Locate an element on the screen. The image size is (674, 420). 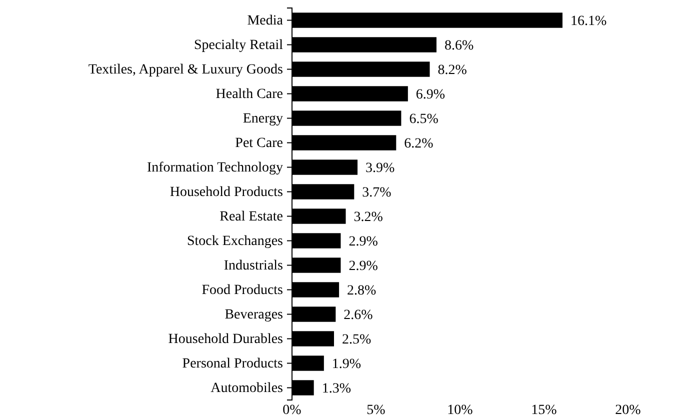
x-tick-label: 15% is located at coordinates (544, 410).